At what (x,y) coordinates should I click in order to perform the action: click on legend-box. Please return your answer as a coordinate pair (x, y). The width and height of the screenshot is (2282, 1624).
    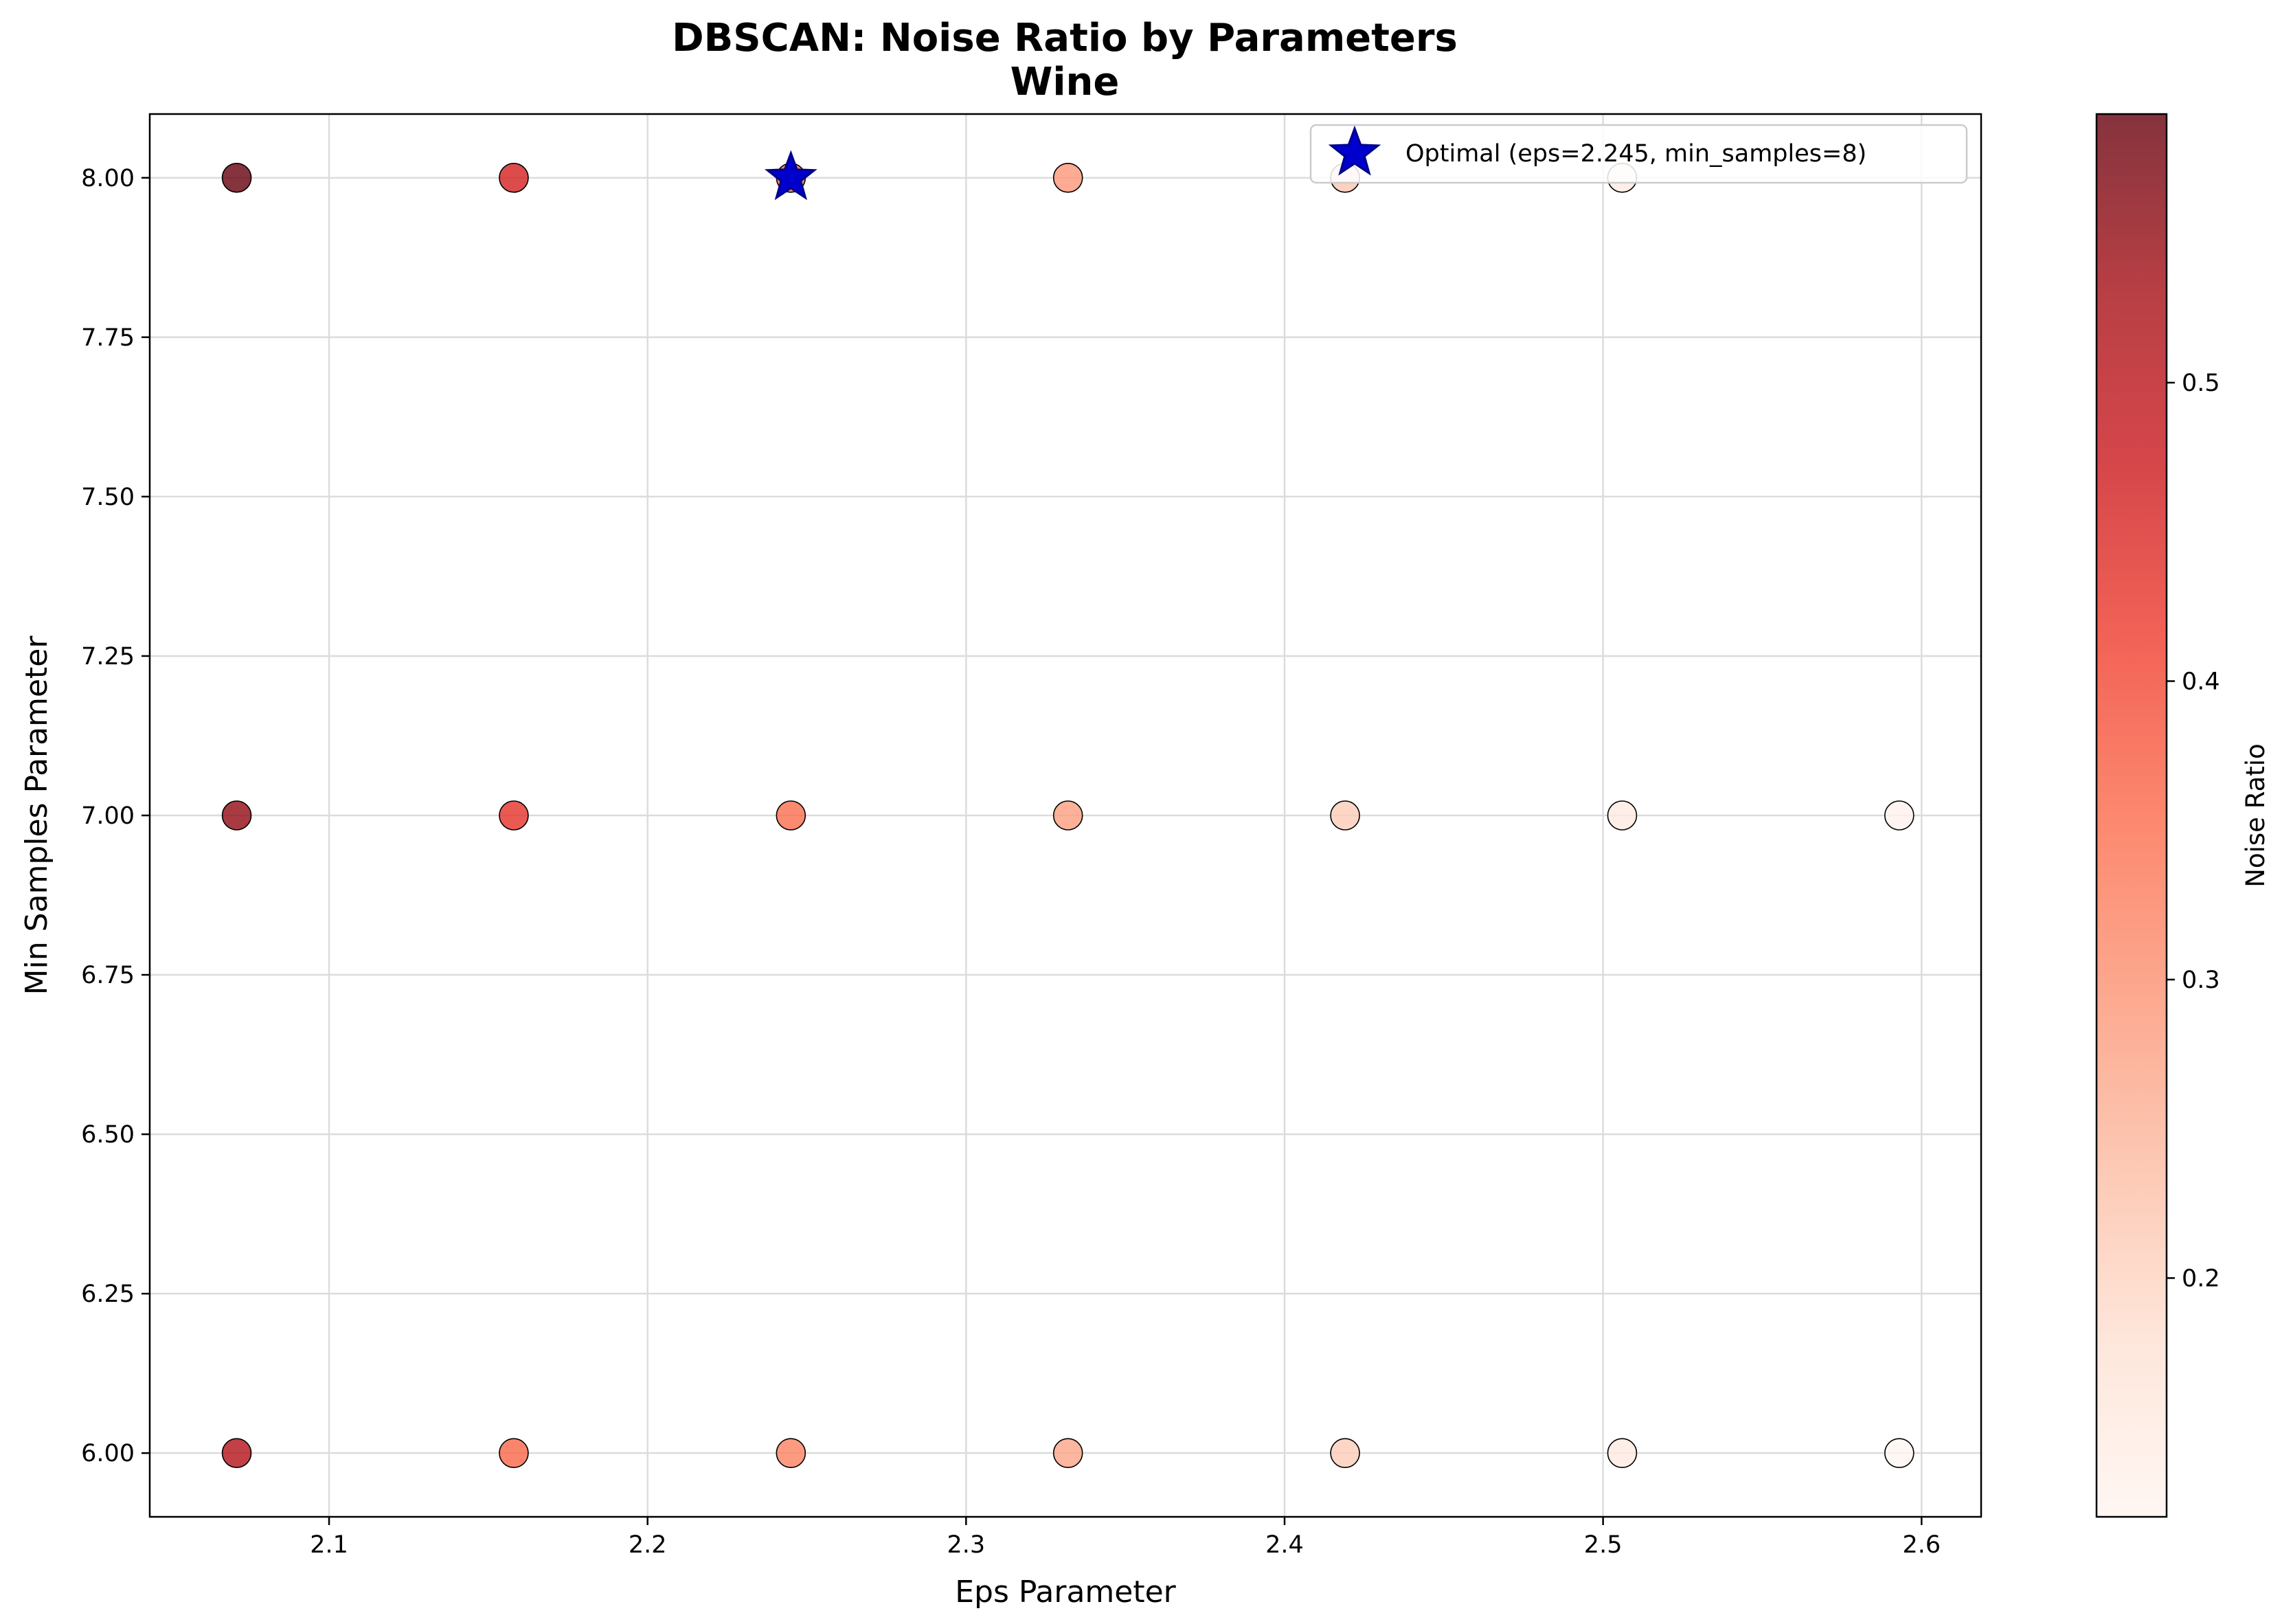
    Looking at the image, I should click on (1638, 154).